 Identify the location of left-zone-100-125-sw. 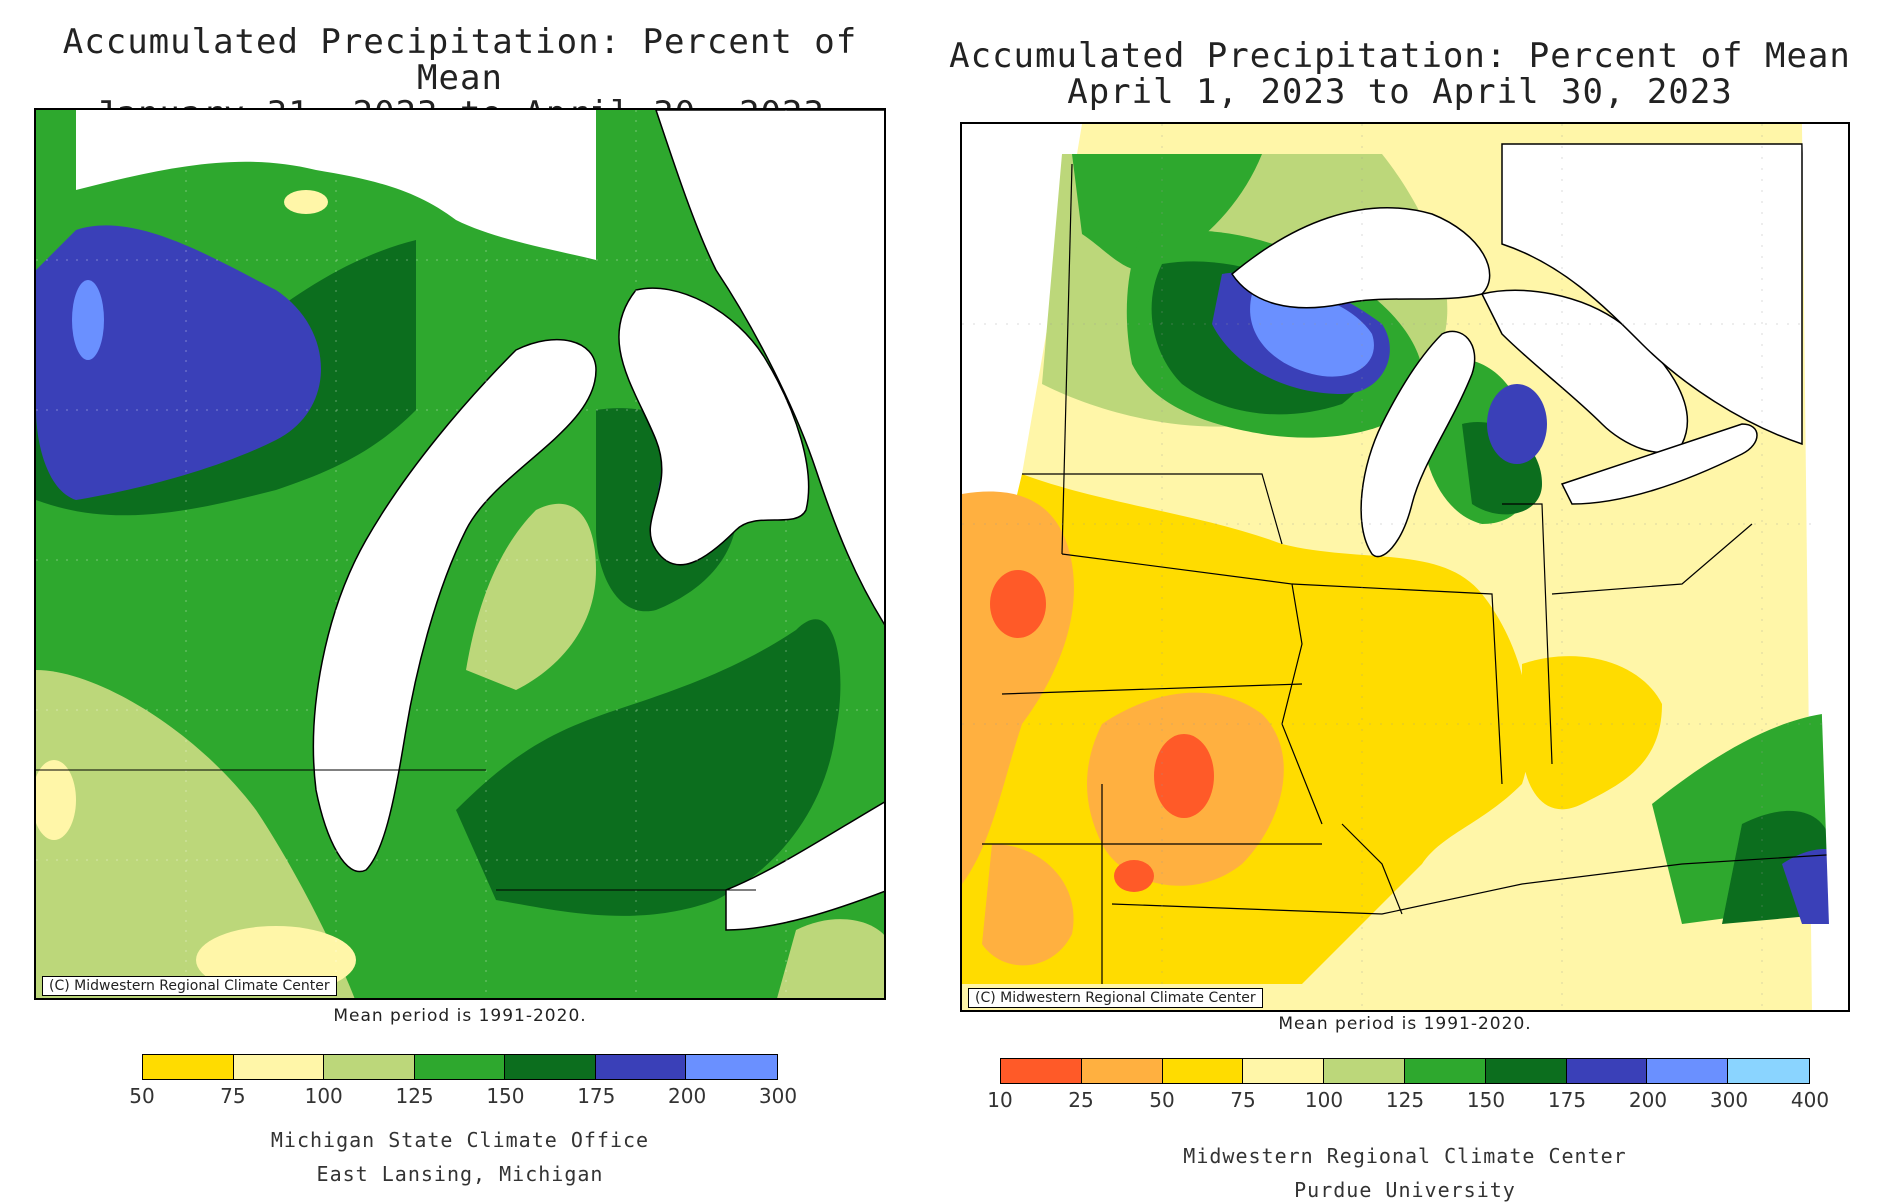
(195, 834).